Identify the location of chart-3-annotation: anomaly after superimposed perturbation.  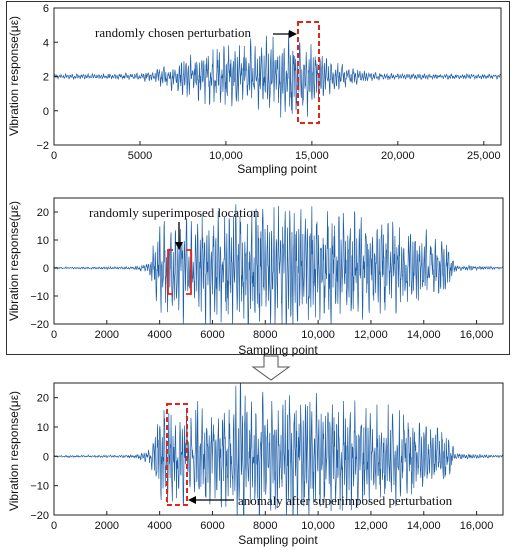
(345, 500).